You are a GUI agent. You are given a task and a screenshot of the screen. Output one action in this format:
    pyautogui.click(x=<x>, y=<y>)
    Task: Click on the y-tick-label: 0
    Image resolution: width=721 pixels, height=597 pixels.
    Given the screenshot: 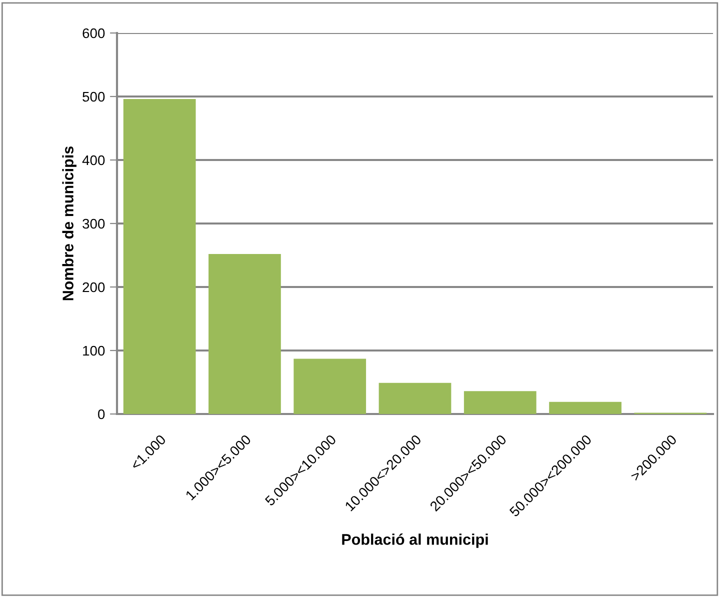 What is the action you would take?
    pyautogui.click(x=101, y=414)
    